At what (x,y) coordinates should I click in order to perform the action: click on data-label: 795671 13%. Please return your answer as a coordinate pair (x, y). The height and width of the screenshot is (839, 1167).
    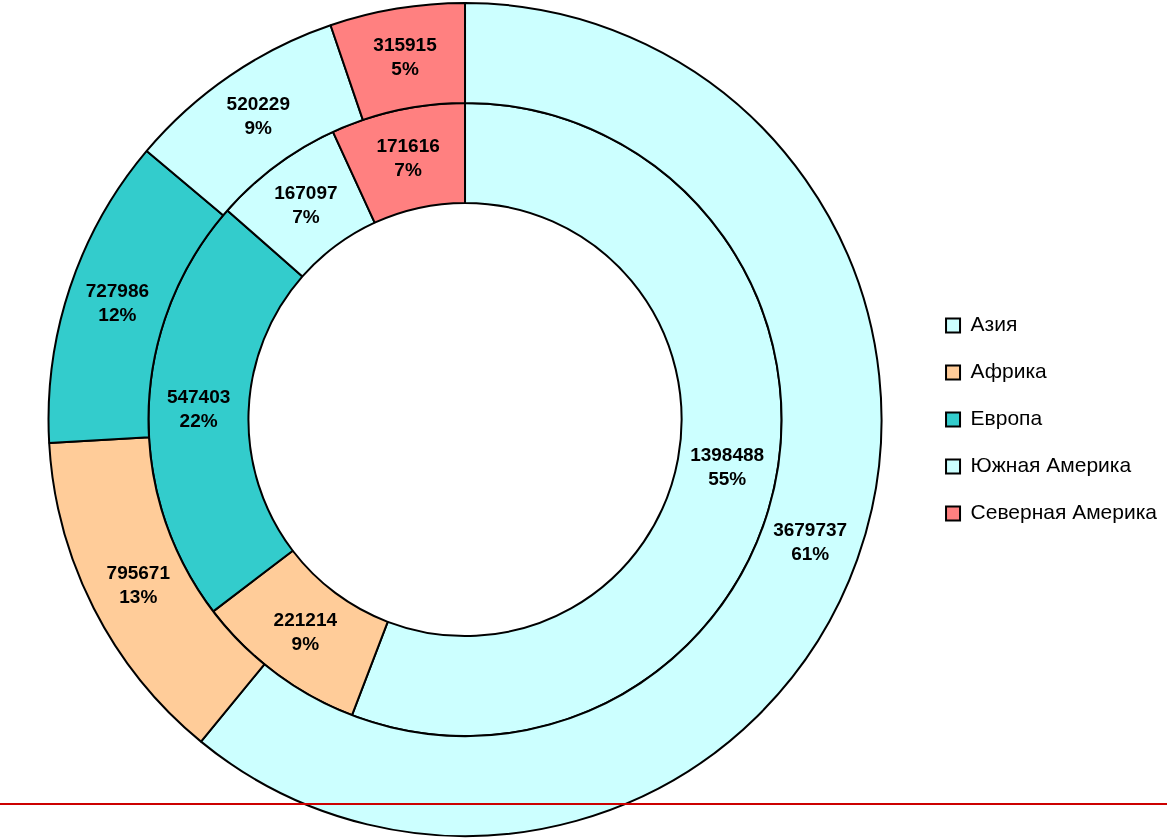
    Looking at the image, I should click on (138, 584).